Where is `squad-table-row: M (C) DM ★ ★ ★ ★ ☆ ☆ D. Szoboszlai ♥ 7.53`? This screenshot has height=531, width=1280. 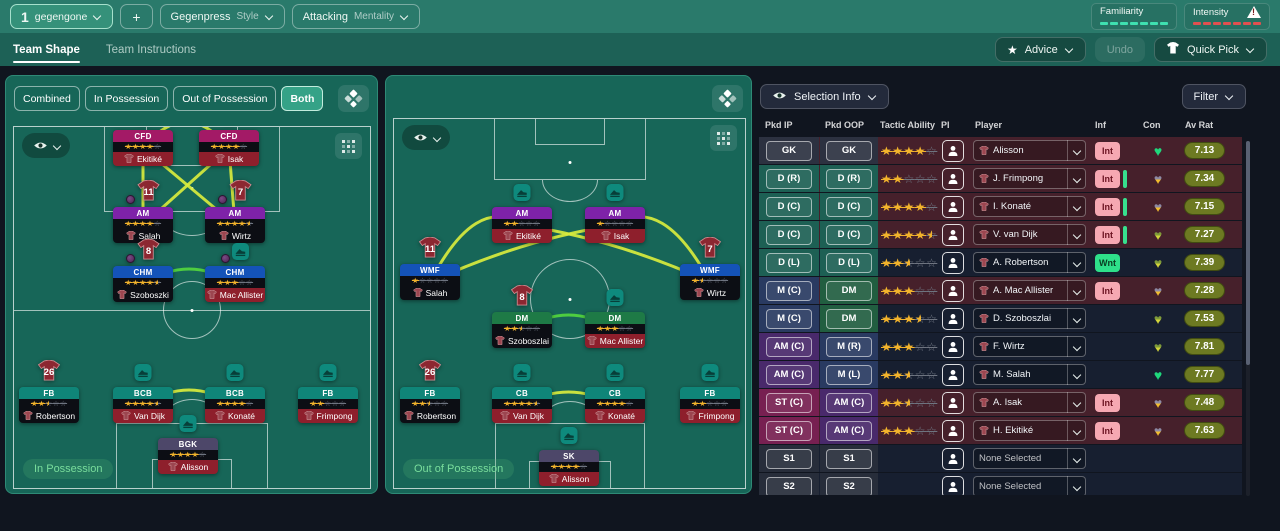
squad-table-row: M (C) DM ★ ★ ★ ★ ☆ ☆ D. Szoboszlai ♥ 7.53 is located at coordinates (1000, 318).